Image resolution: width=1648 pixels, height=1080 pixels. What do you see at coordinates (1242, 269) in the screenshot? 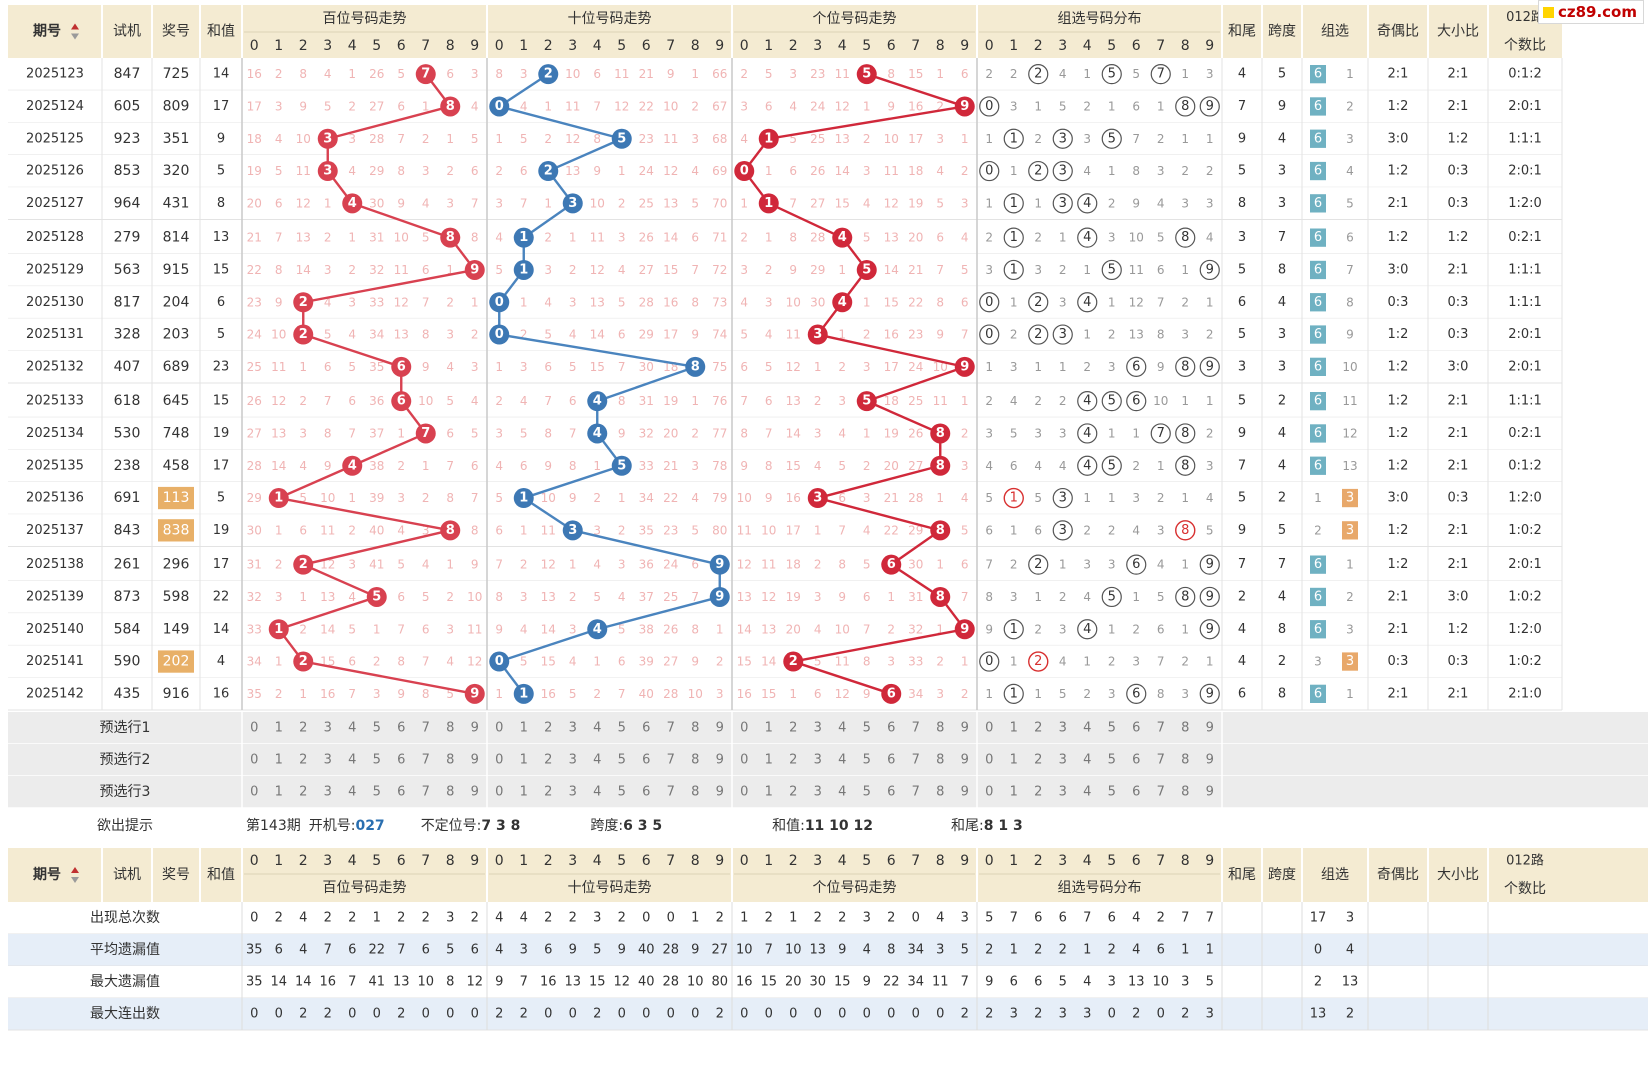
I see `tail-cell: 5` at bounding box center [1242, 269].